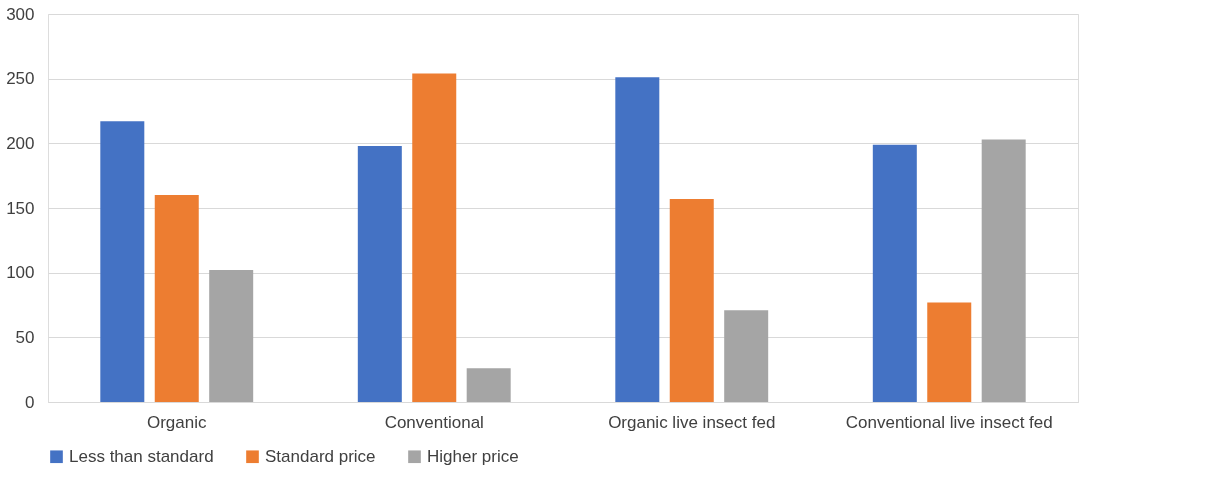 Image resolution: width=1206 pixels, height=501 pixels. Describe the element at coordinates (949, 422) in the screenshot. I see `x-tick-label: Conventional live insect fed` at that location.